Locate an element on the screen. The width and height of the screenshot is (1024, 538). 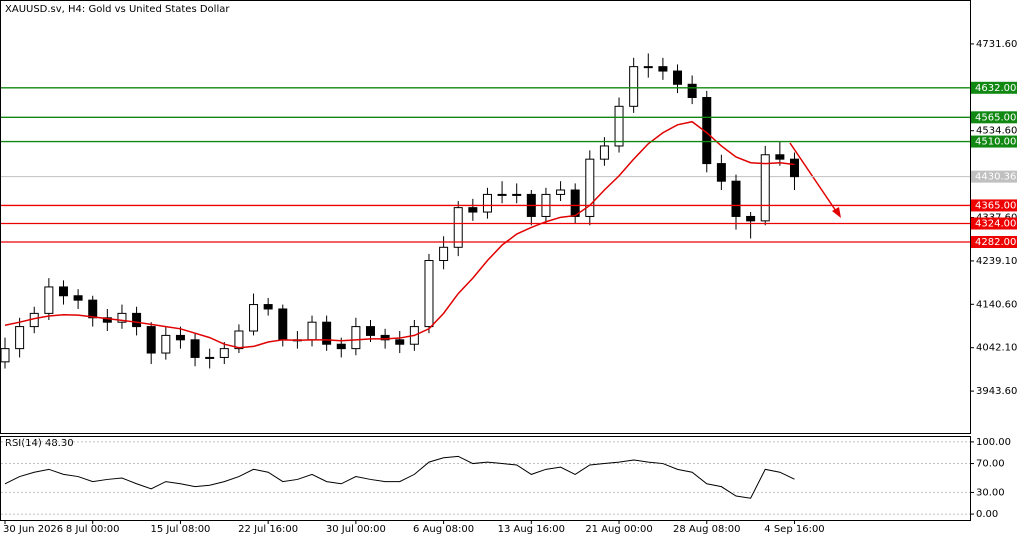
y-tick-label: 4140.60 is located at coordinates (996, 304).